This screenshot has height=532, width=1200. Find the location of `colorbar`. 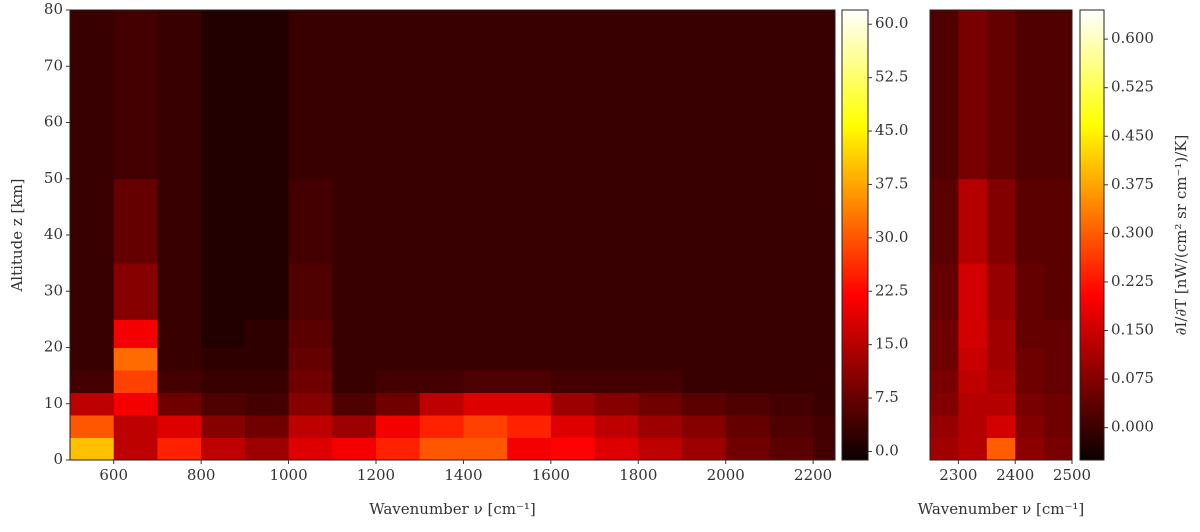

colorbar is located at coordinates (1092, 235).